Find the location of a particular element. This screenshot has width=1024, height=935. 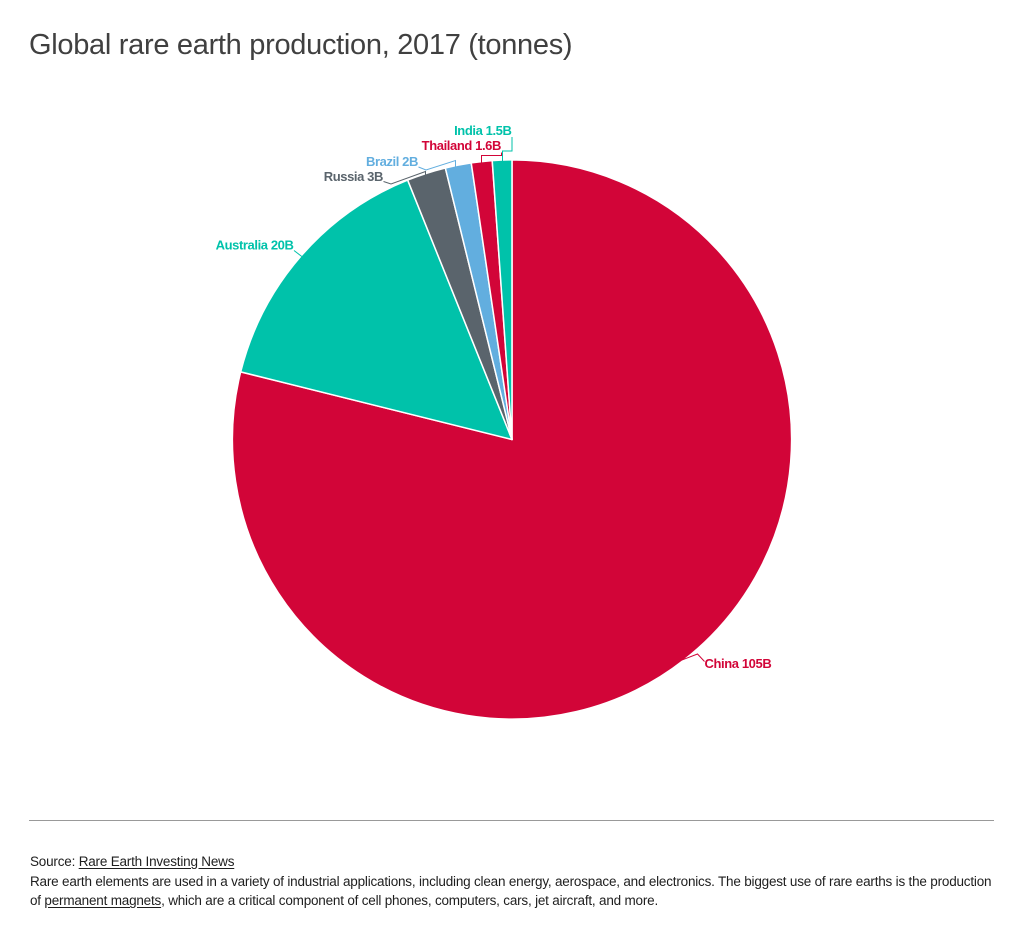

svg-text: India 1.5B is located at coordinates (482, 130).